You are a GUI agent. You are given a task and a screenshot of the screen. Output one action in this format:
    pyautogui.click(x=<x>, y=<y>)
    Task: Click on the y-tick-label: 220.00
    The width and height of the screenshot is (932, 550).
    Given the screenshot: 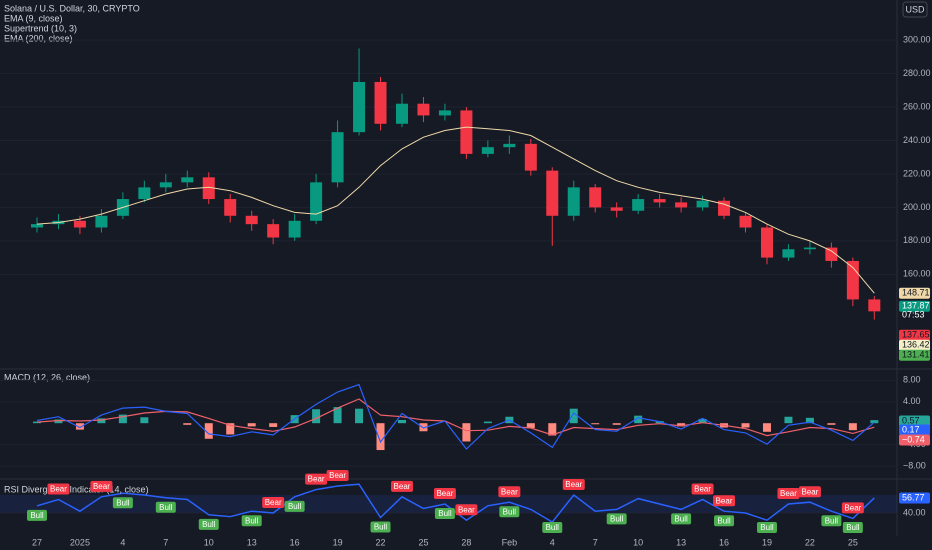 What is the action you would take?
    pyautogui.click(x=917, y=173)
    